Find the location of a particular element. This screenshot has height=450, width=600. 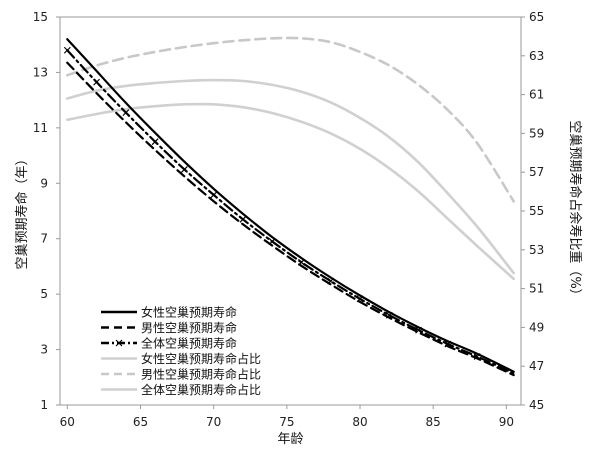

left-y-tick-label: 11 is located at coordinates (40, 128).